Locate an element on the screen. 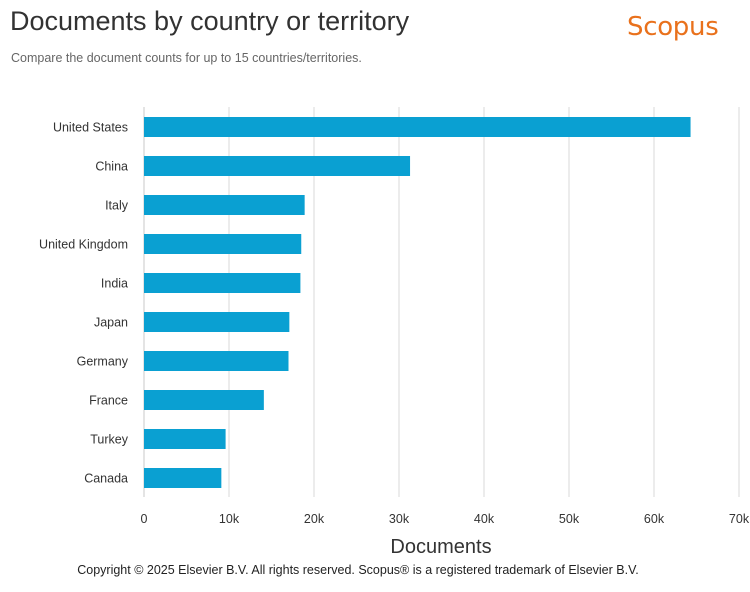  category-label: Germany is located at coordinates (103, 362).